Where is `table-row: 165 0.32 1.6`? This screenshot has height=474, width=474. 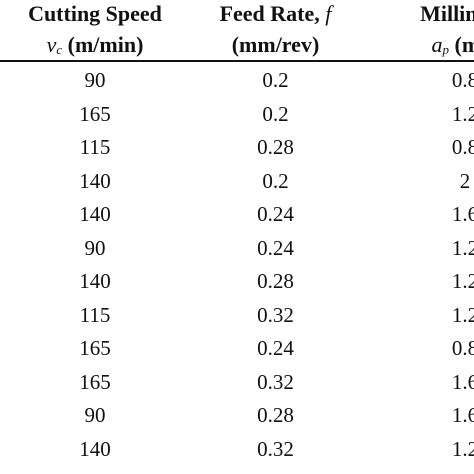
table-row: 165 0.32 1.6 is located at coordinates (237, 383).